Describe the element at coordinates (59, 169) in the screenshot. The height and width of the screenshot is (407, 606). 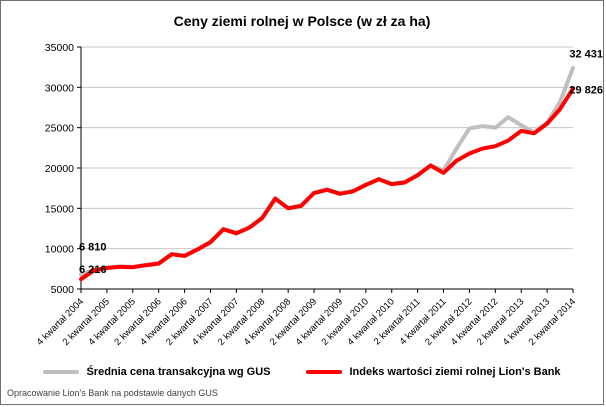
I see `y-axis-label: 20000` at that location.